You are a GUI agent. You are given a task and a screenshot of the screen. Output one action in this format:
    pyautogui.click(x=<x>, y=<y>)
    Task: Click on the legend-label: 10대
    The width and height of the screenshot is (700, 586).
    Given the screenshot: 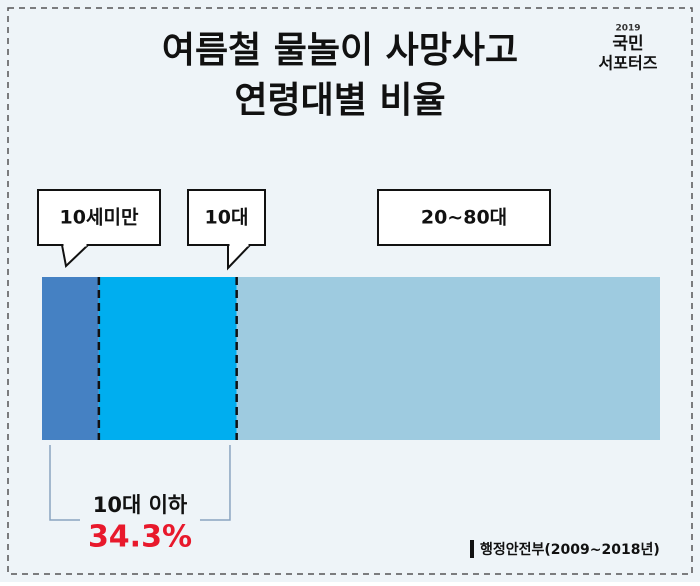 What is the action you would take?
    pyautogui.click(x=227, y=218)
    